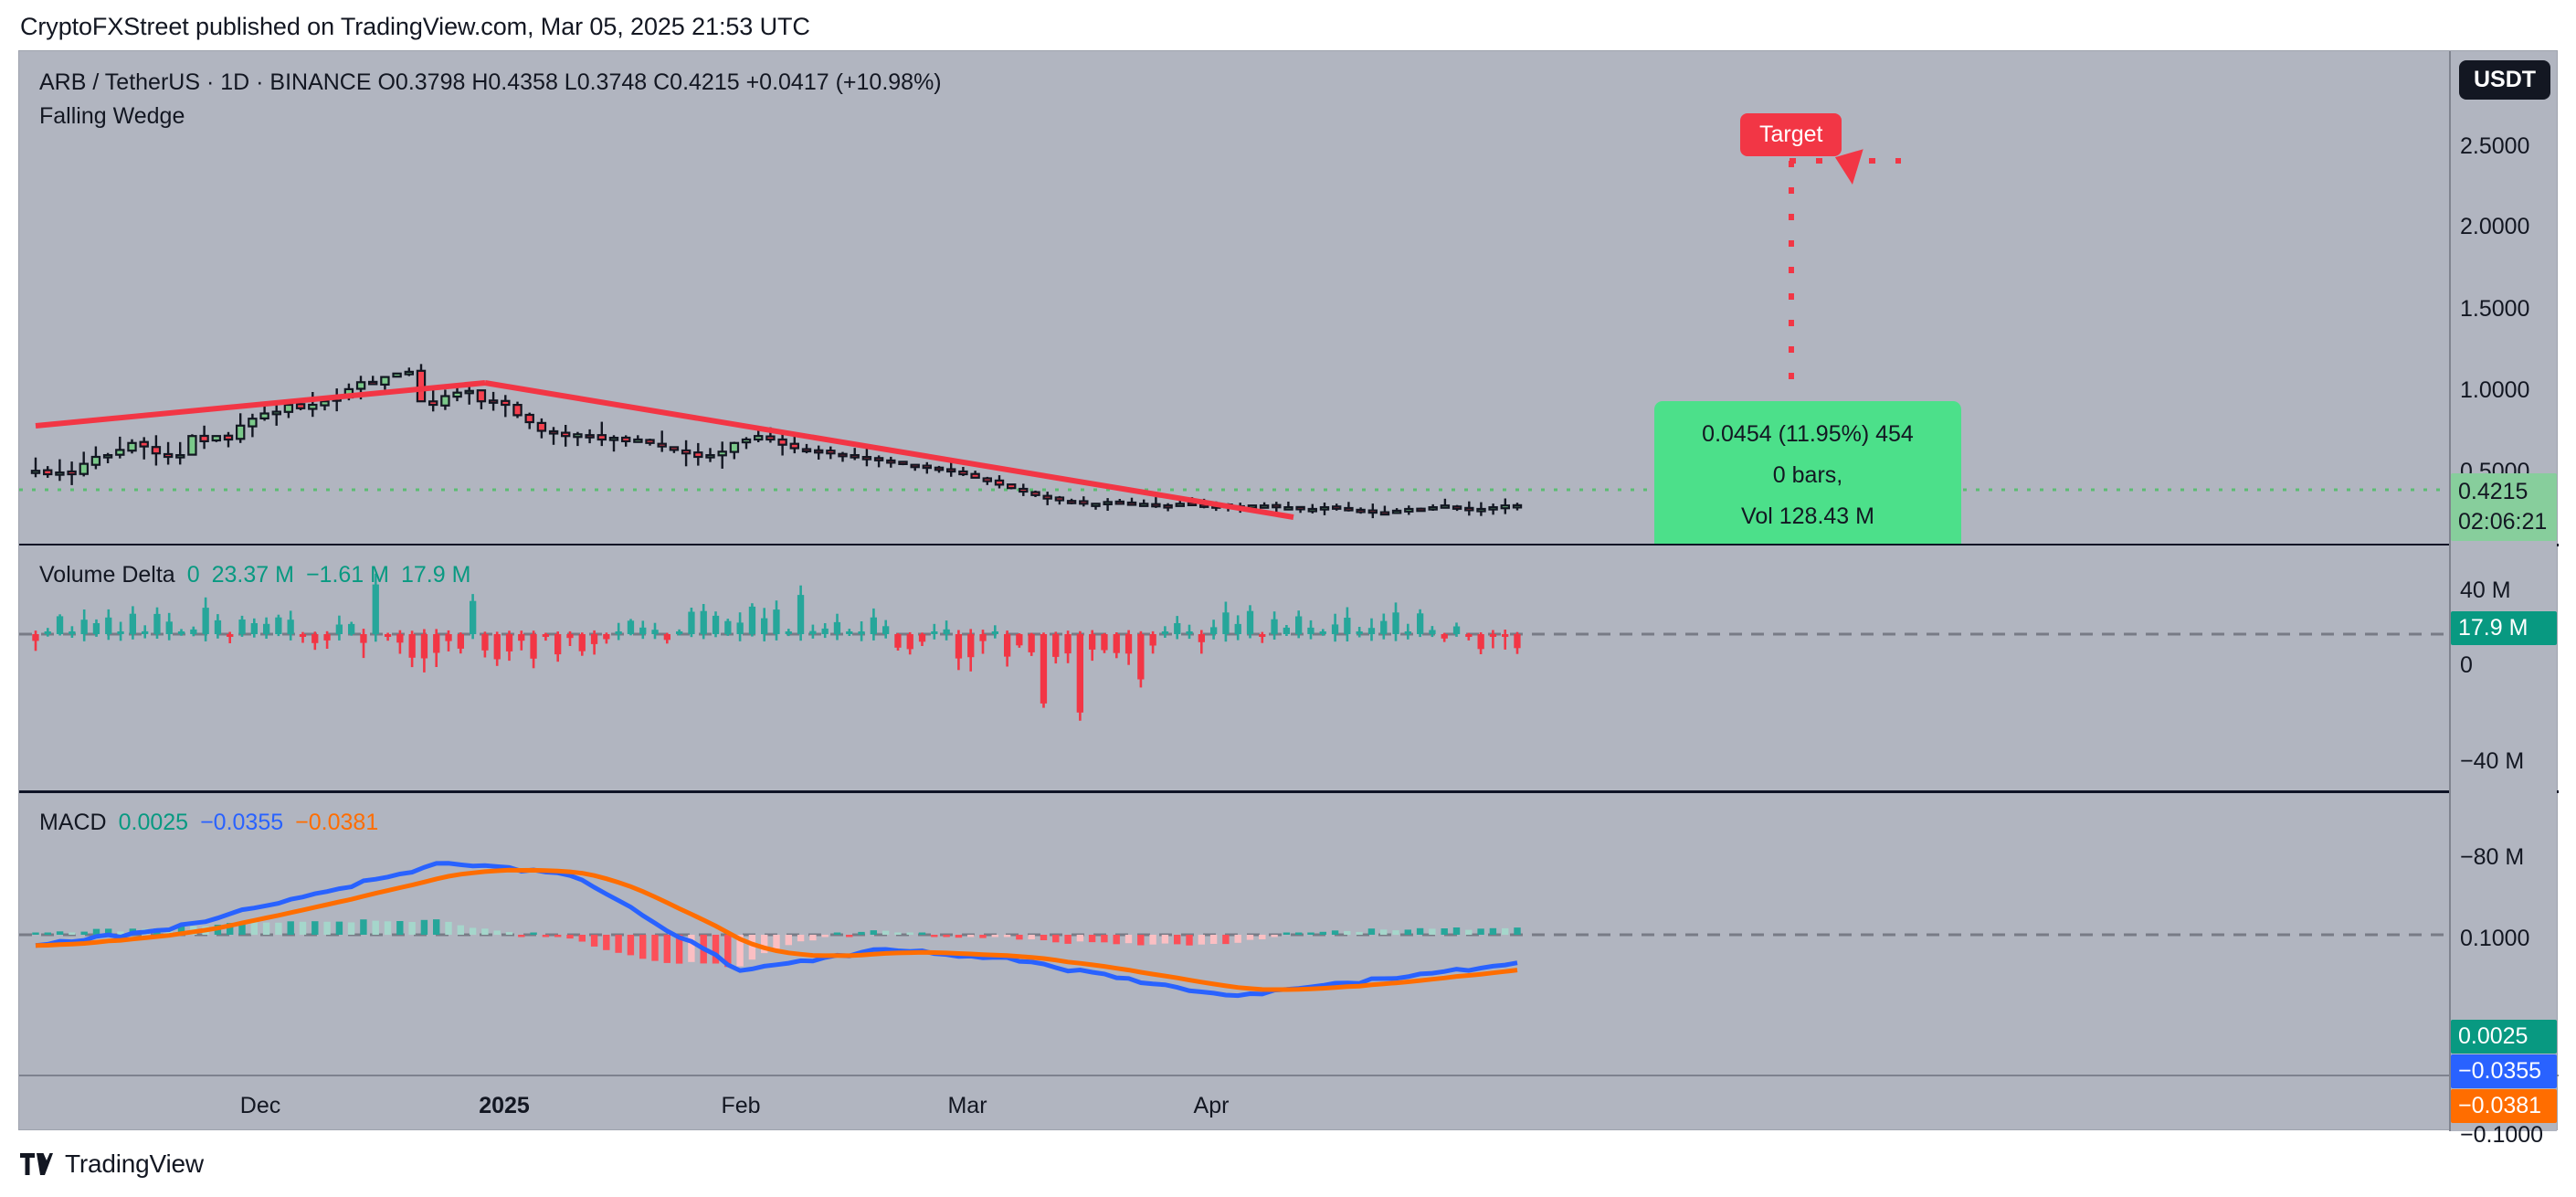 The image size is (2576, 1197). Describe the element at coordinates (2495, 226) in the screenshot. I see `price-tick-2.0000: 2.0000` at that location.